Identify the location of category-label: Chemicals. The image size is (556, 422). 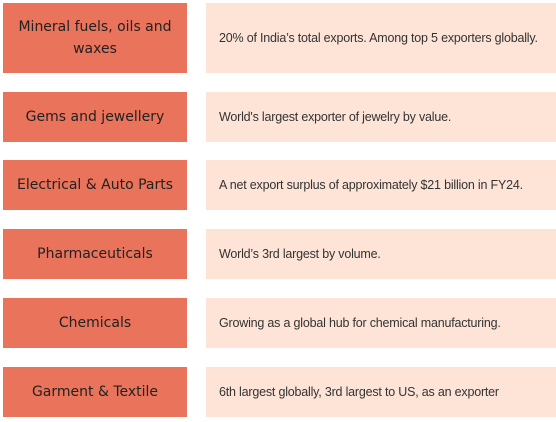
(95, 323).